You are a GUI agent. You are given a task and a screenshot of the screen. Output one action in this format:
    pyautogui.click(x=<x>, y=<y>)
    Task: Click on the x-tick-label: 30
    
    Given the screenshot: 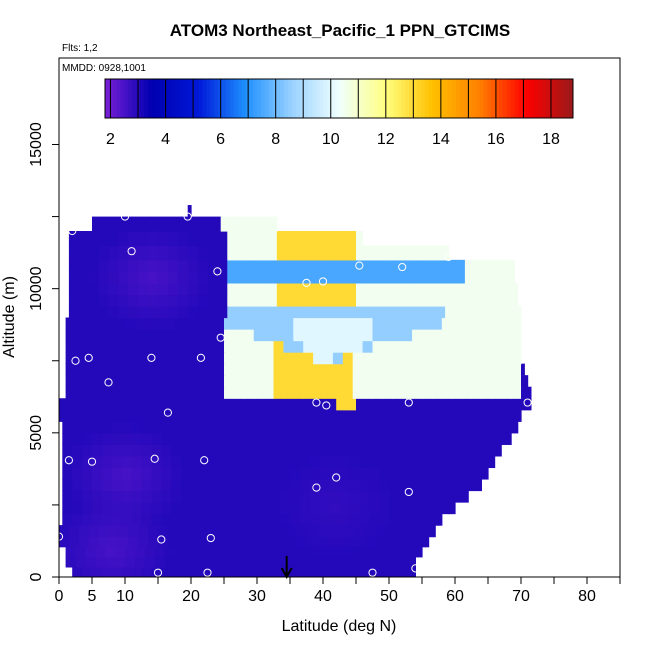 What is the action you would take?
    pyautogui.click(x=257, y=596)
    